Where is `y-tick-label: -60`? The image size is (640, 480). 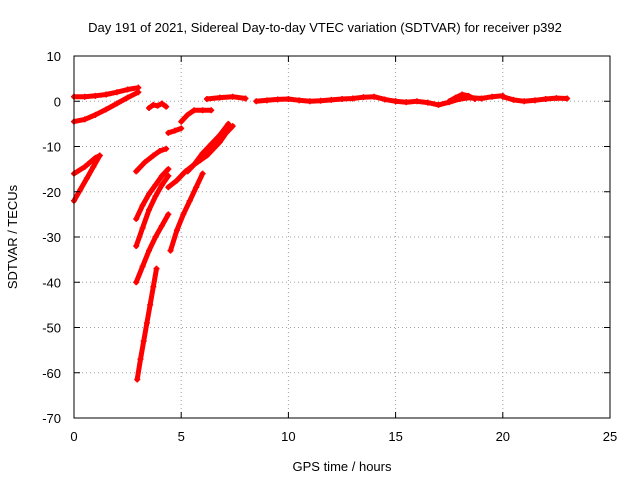 y-tick-label: -60 is located at coordinates (51, 373).